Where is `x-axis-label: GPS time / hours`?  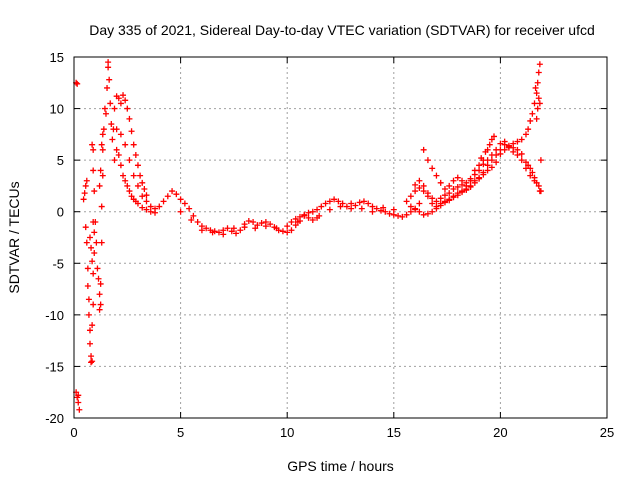 x-axis-label: GPS time / hours is located at coordinates (340, 466).